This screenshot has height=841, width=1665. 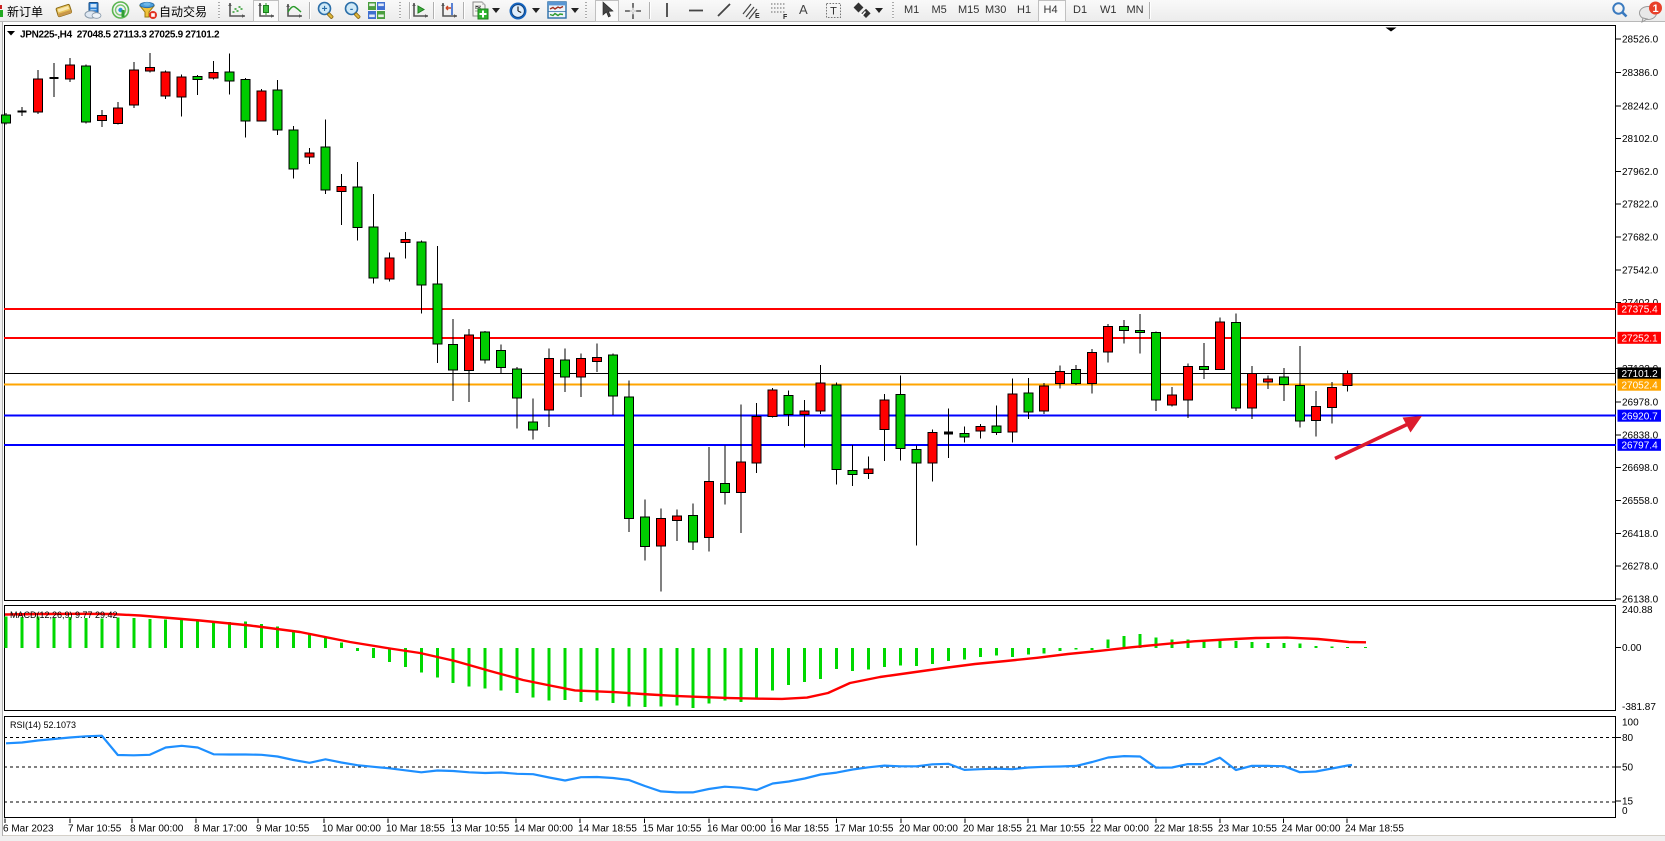 What do you see at coordinates (1311, 829) in the screenshot?
I see `svg-text: 24 Mar 00:00` at bounding box center [1311, 829].